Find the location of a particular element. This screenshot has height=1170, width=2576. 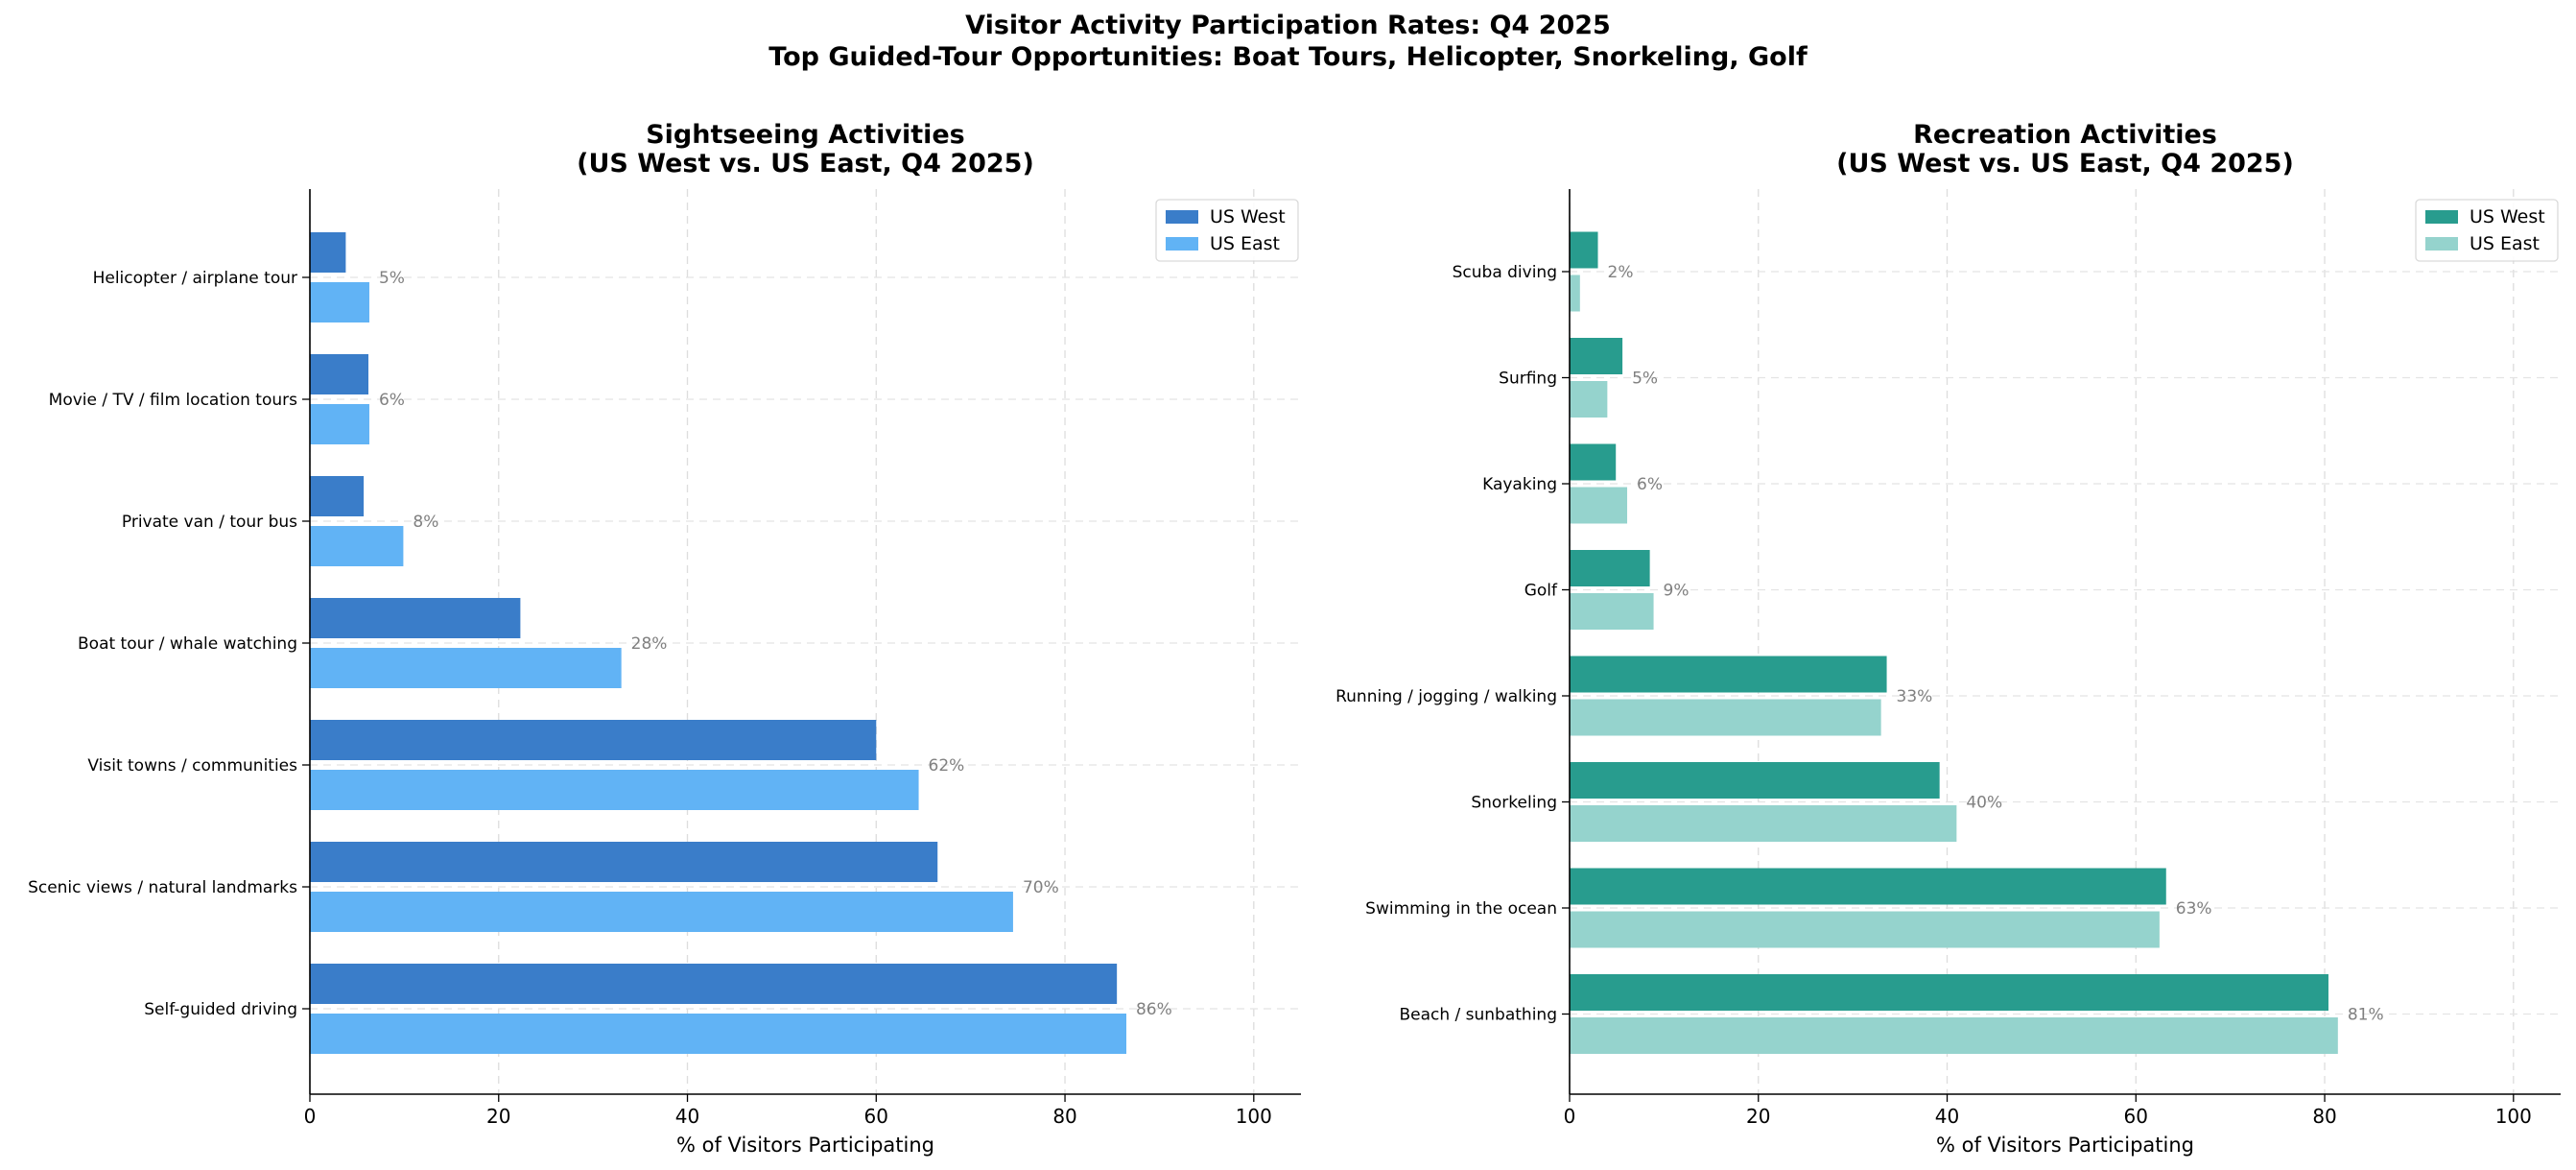

panel-1-legend-label-us-east: US East is located at coordinates (1245, 244).